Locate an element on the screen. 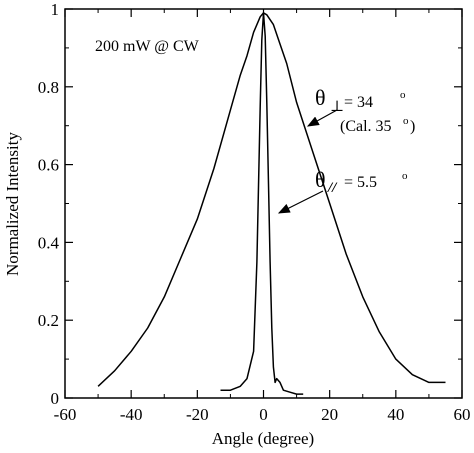 Image resolution: width=474 pixels, height=453 pixels. x-tick-label: -20 is located at coordinates (197, 414).